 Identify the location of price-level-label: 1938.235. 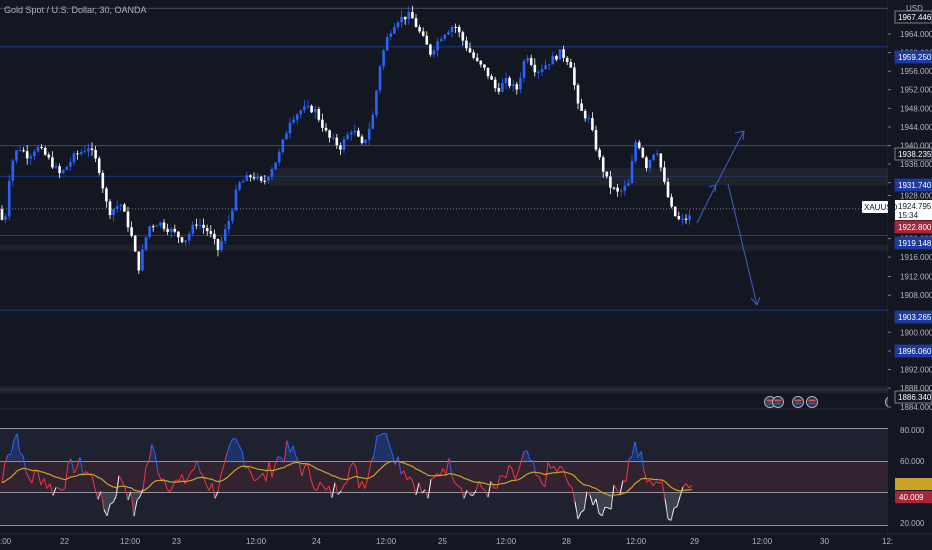
(915, 154).